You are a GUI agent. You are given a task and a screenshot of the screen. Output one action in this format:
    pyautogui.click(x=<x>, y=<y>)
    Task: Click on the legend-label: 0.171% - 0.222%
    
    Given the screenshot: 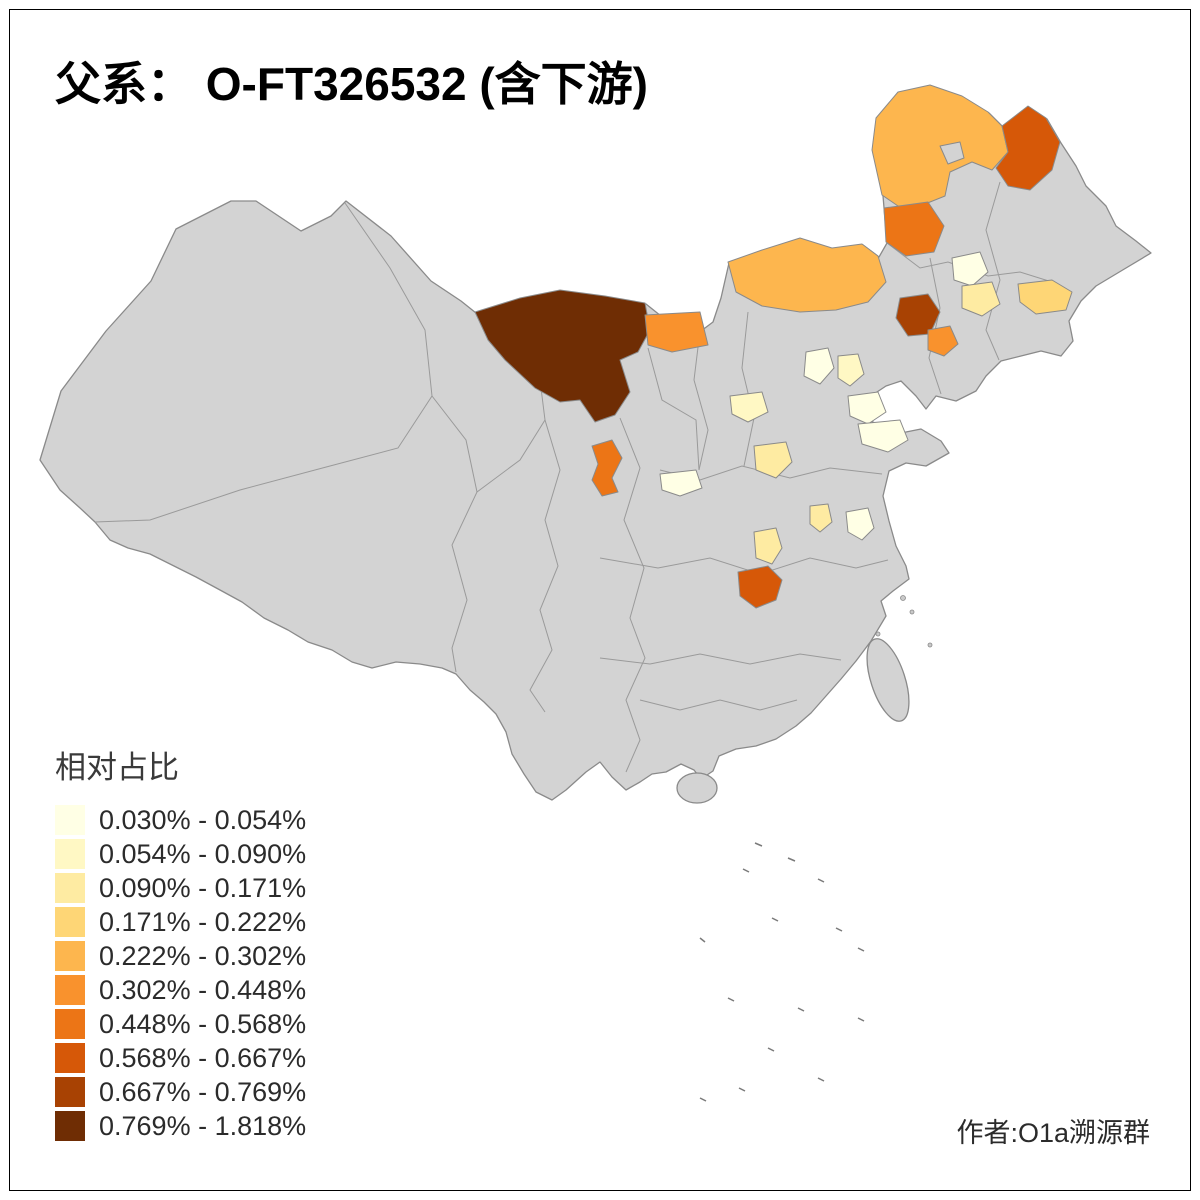 What is the action you would take?
    pyautogui.click(x=203, y=921)
    